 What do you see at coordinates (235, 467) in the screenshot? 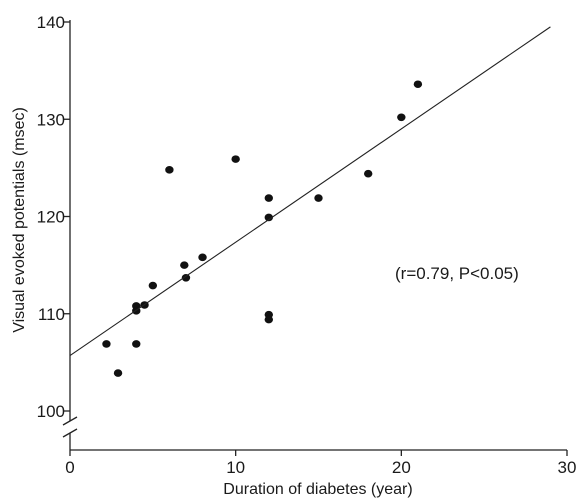
I see `x-tick-label: 10` at bounding box center [235, 467].